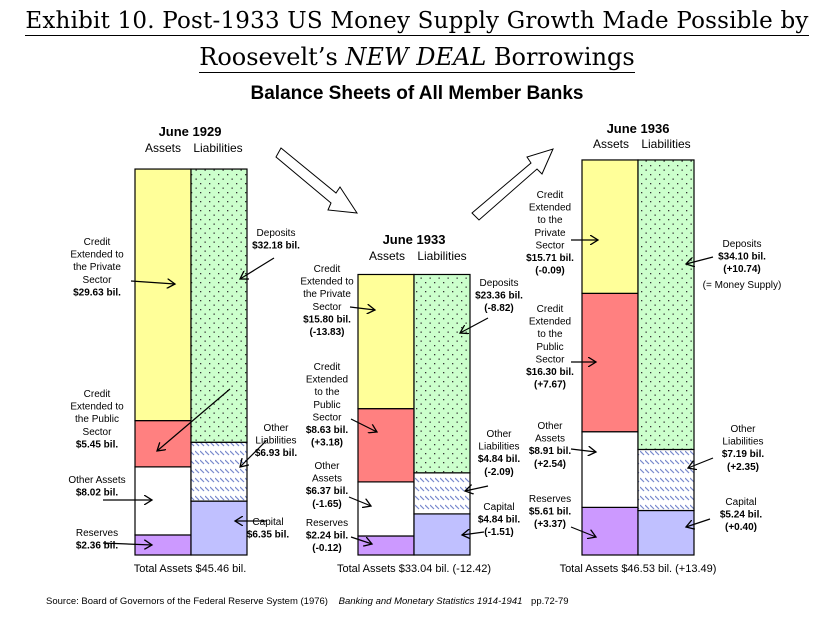 This screenshot has width=834, height=619. What do you see at coordinates (743, 448) in the screenshot?
I see `segment-label-other-liabilities: Other Liabilities$7.19 bil. (+2.35)` at bounding box center [743, 448].